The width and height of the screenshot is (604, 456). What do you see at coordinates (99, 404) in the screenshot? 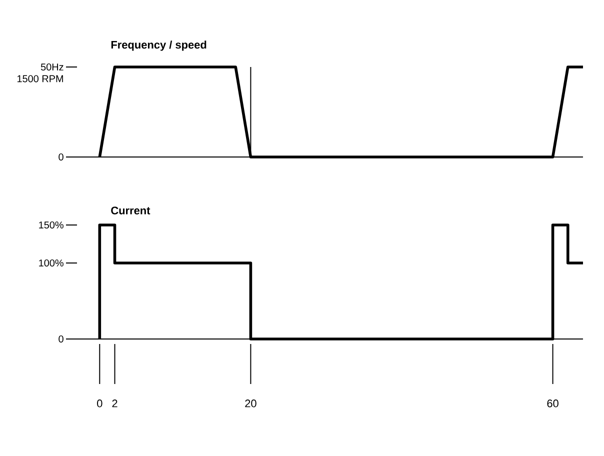
I see `x-tick-label: 0` at bounding box center [99, 404].